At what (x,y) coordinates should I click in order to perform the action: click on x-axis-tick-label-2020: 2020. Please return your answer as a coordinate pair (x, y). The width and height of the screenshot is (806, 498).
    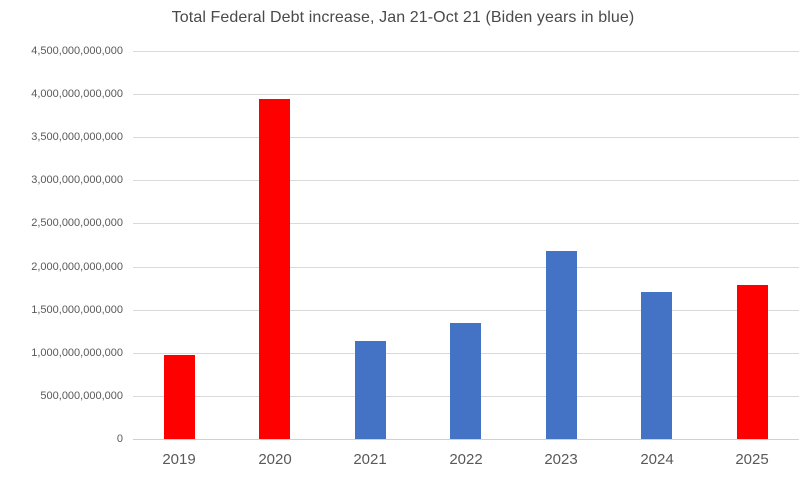
    Looking at the image, I should click on (275, 459).